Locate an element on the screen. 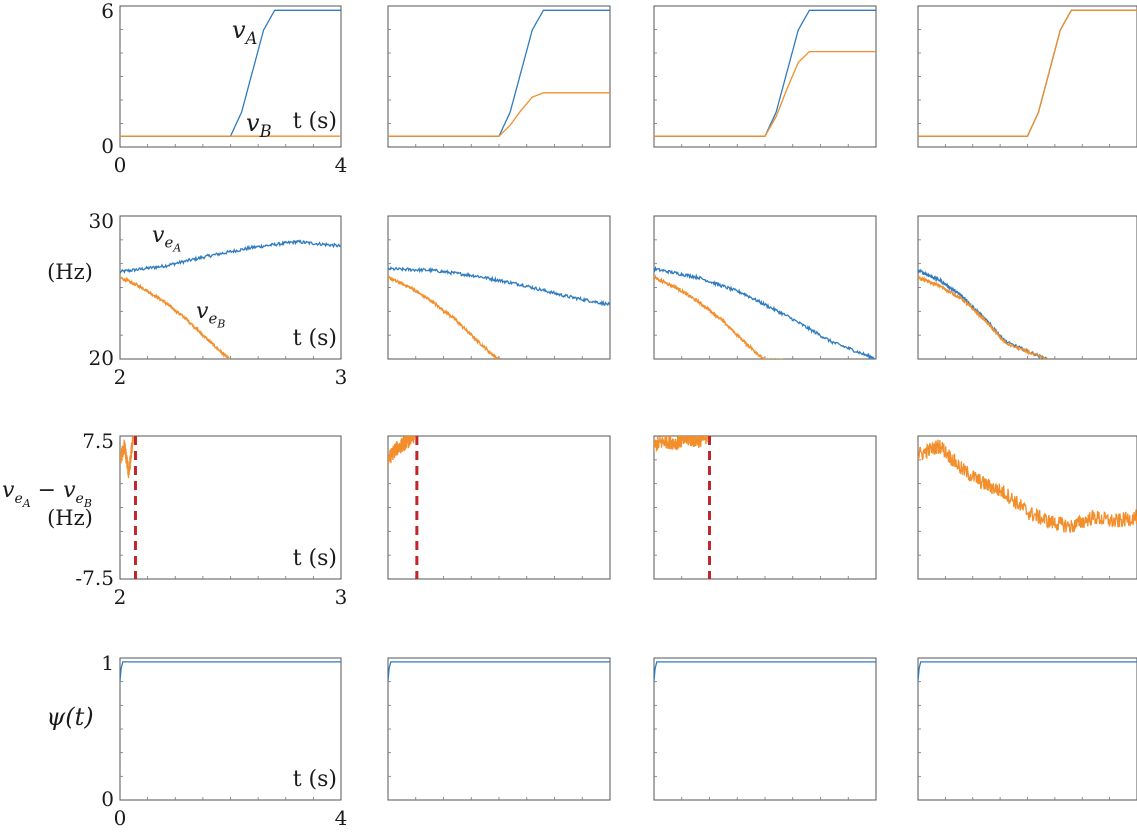 This screenshot has width=1137, height=832. panel-r1-c2 is located at coordinates (499, 76).